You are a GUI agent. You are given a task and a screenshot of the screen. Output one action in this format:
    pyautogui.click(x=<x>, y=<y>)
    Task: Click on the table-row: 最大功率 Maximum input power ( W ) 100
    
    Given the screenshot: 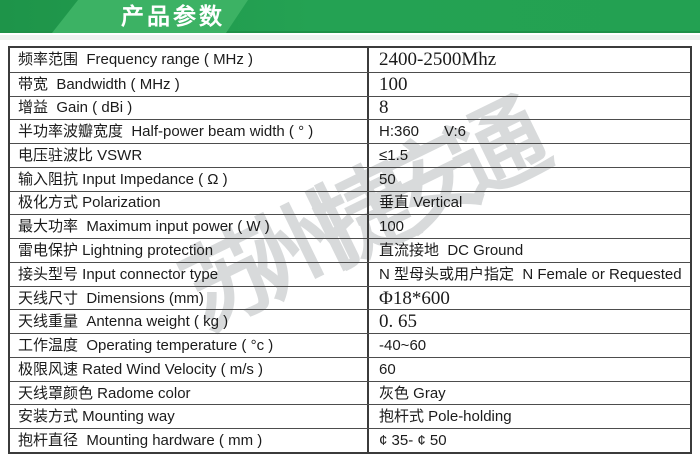 What is the action you would take?
    pyautogui.click(x=350, y=226)
    